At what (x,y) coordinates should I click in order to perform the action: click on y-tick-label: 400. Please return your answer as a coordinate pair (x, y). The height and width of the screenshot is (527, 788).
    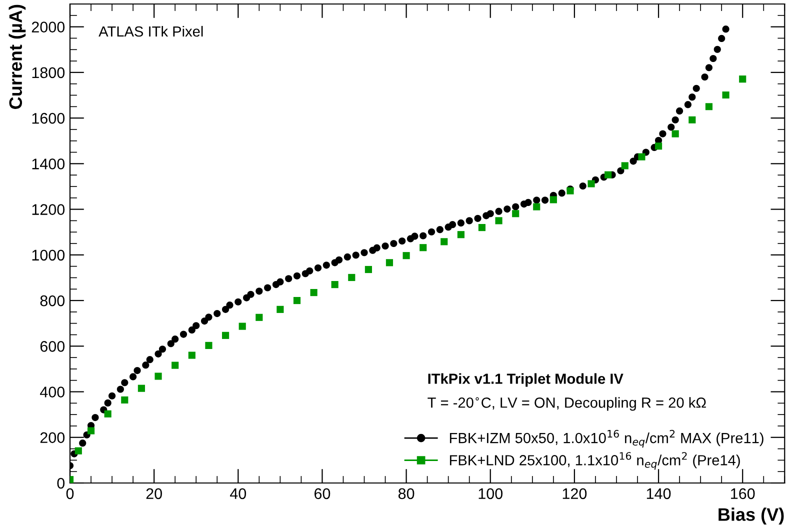
    Looking at the image, I should click on (52, 392).